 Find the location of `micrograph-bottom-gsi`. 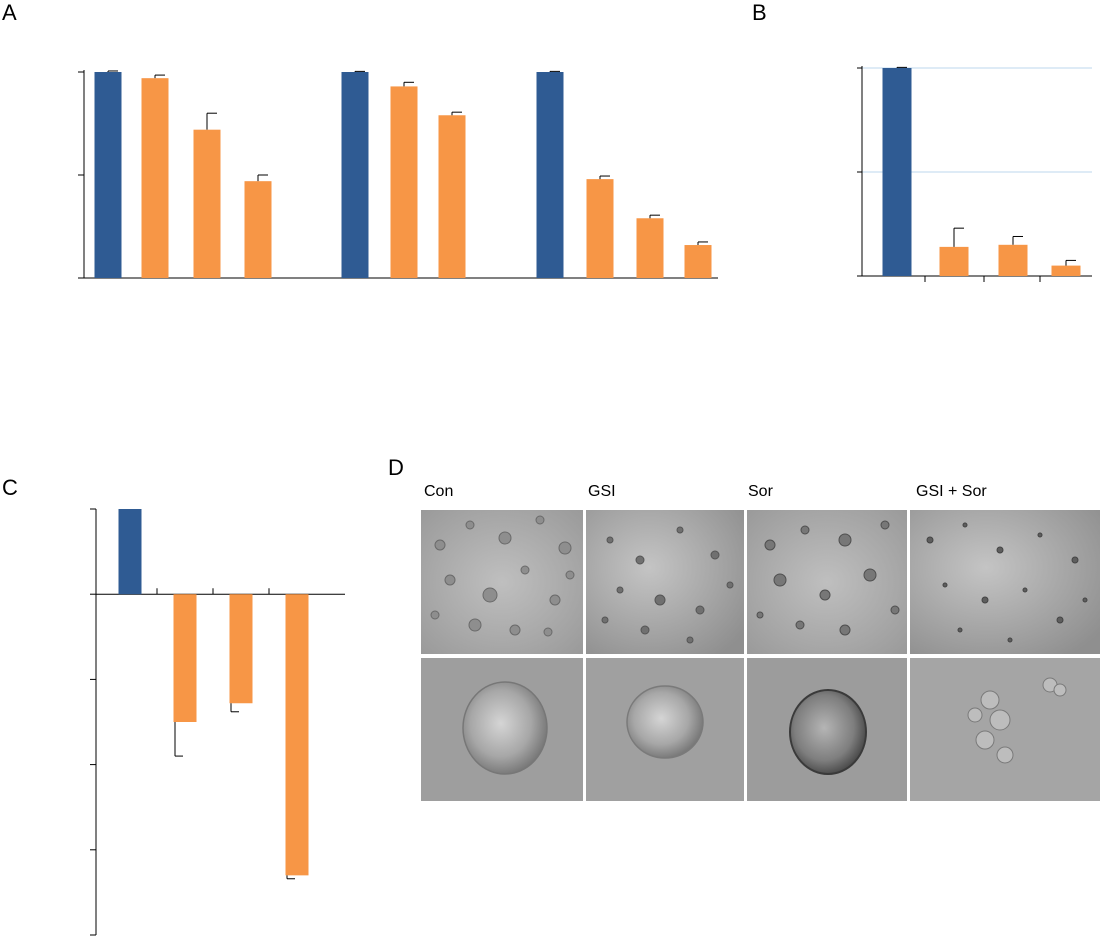

micrograph-bottom-gsi is located at coordinates (665, 729).